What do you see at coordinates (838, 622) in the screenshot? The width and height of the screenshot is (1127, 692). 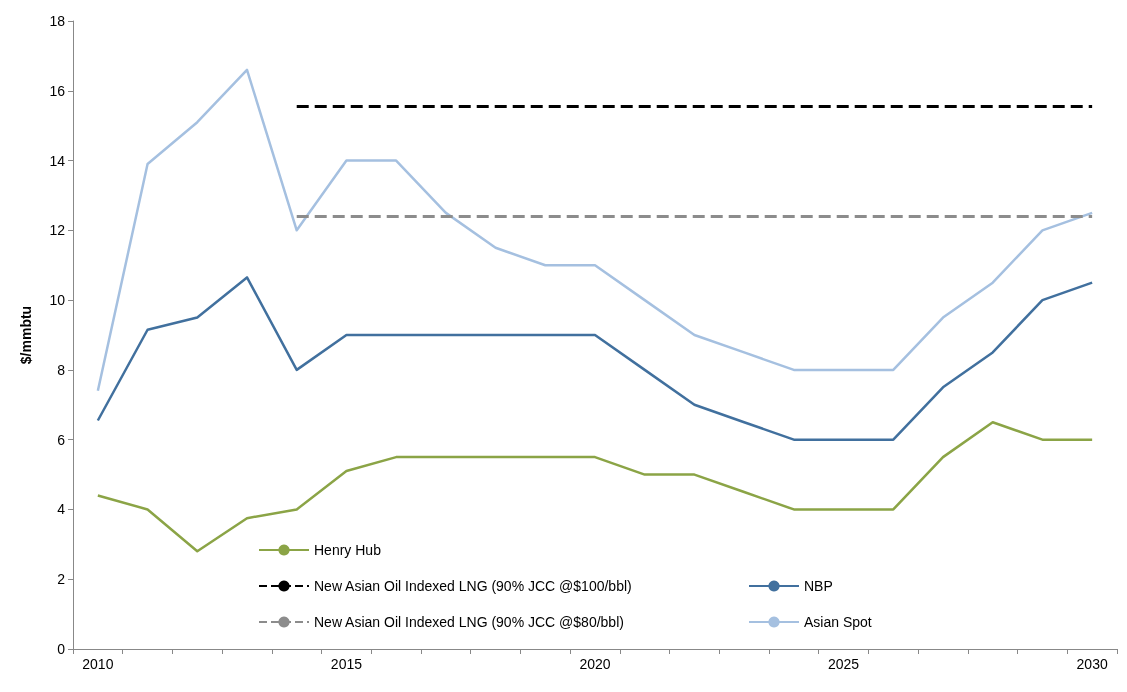 I see `legend-label: Asian Spot` at bounding box center [838, 622].